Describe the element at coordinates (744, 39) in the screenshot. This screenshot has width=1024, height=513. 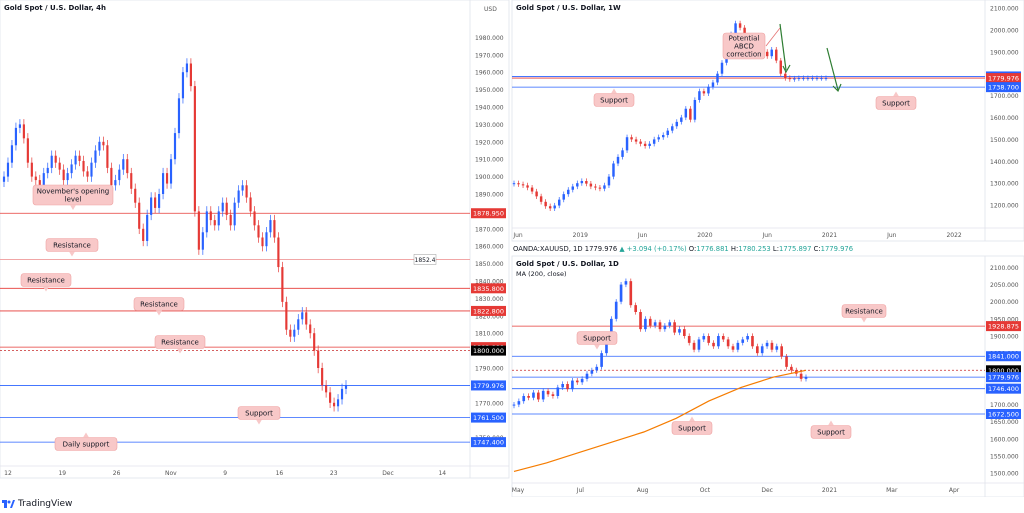
I see `w1-callout-abcd-correction-text: Potential` at that location.